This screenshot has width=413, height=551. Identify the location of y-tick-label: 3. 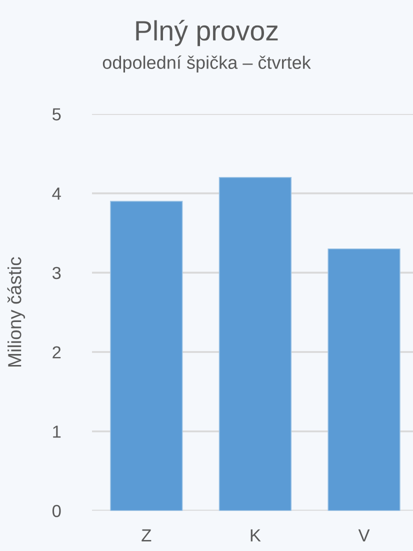
(56, 273).